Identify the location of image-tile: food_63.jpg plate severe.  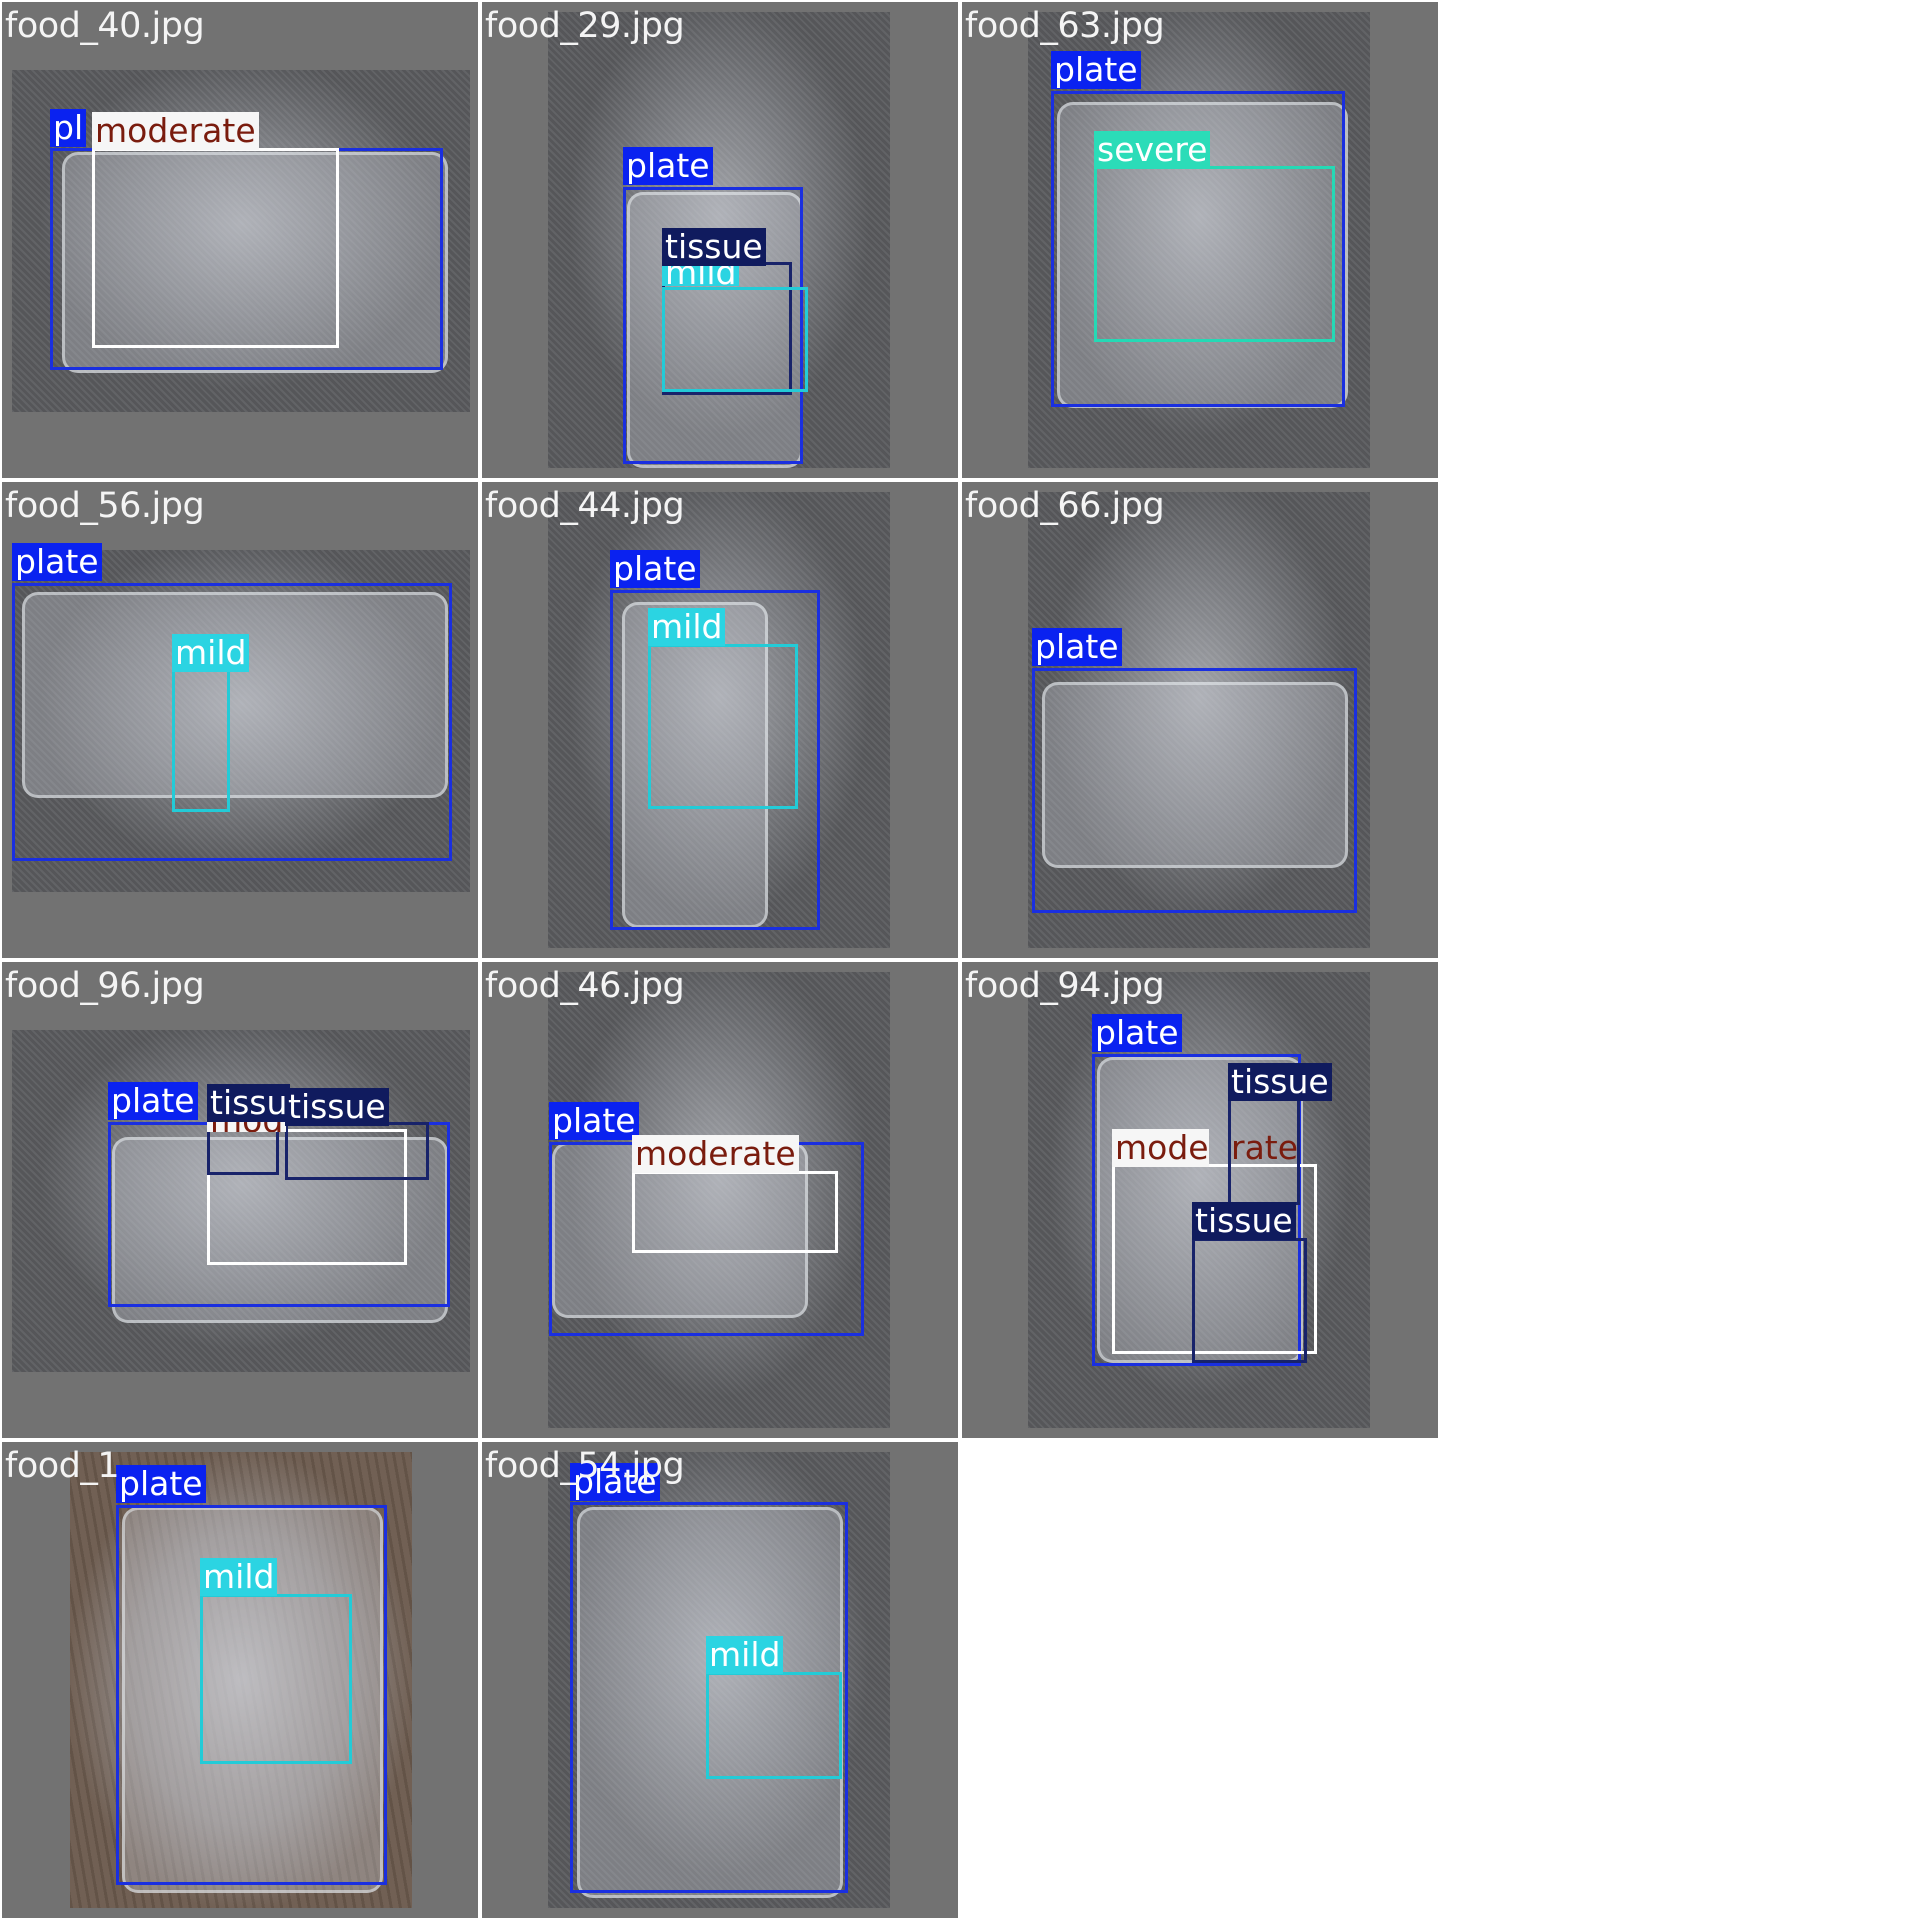
(1200, 240).